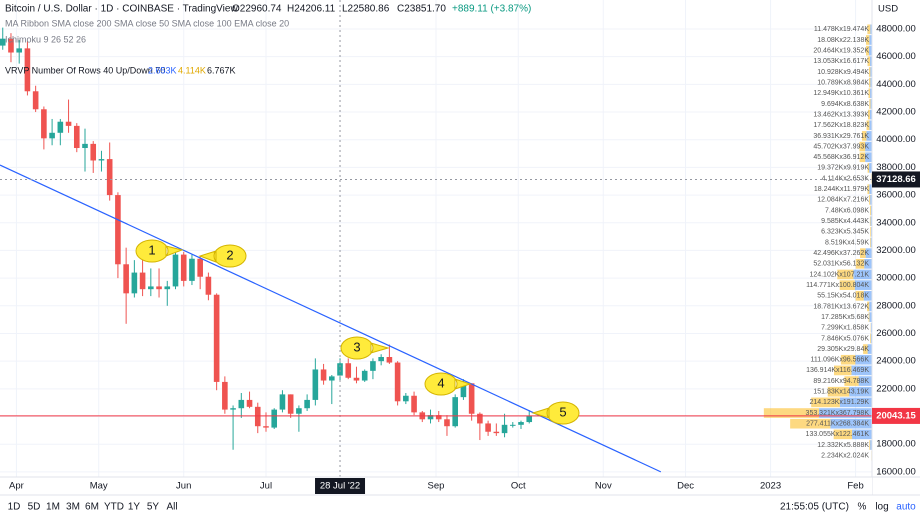  I want to click on vp-label: 12.084Kx7.216K, so click(843, 200).